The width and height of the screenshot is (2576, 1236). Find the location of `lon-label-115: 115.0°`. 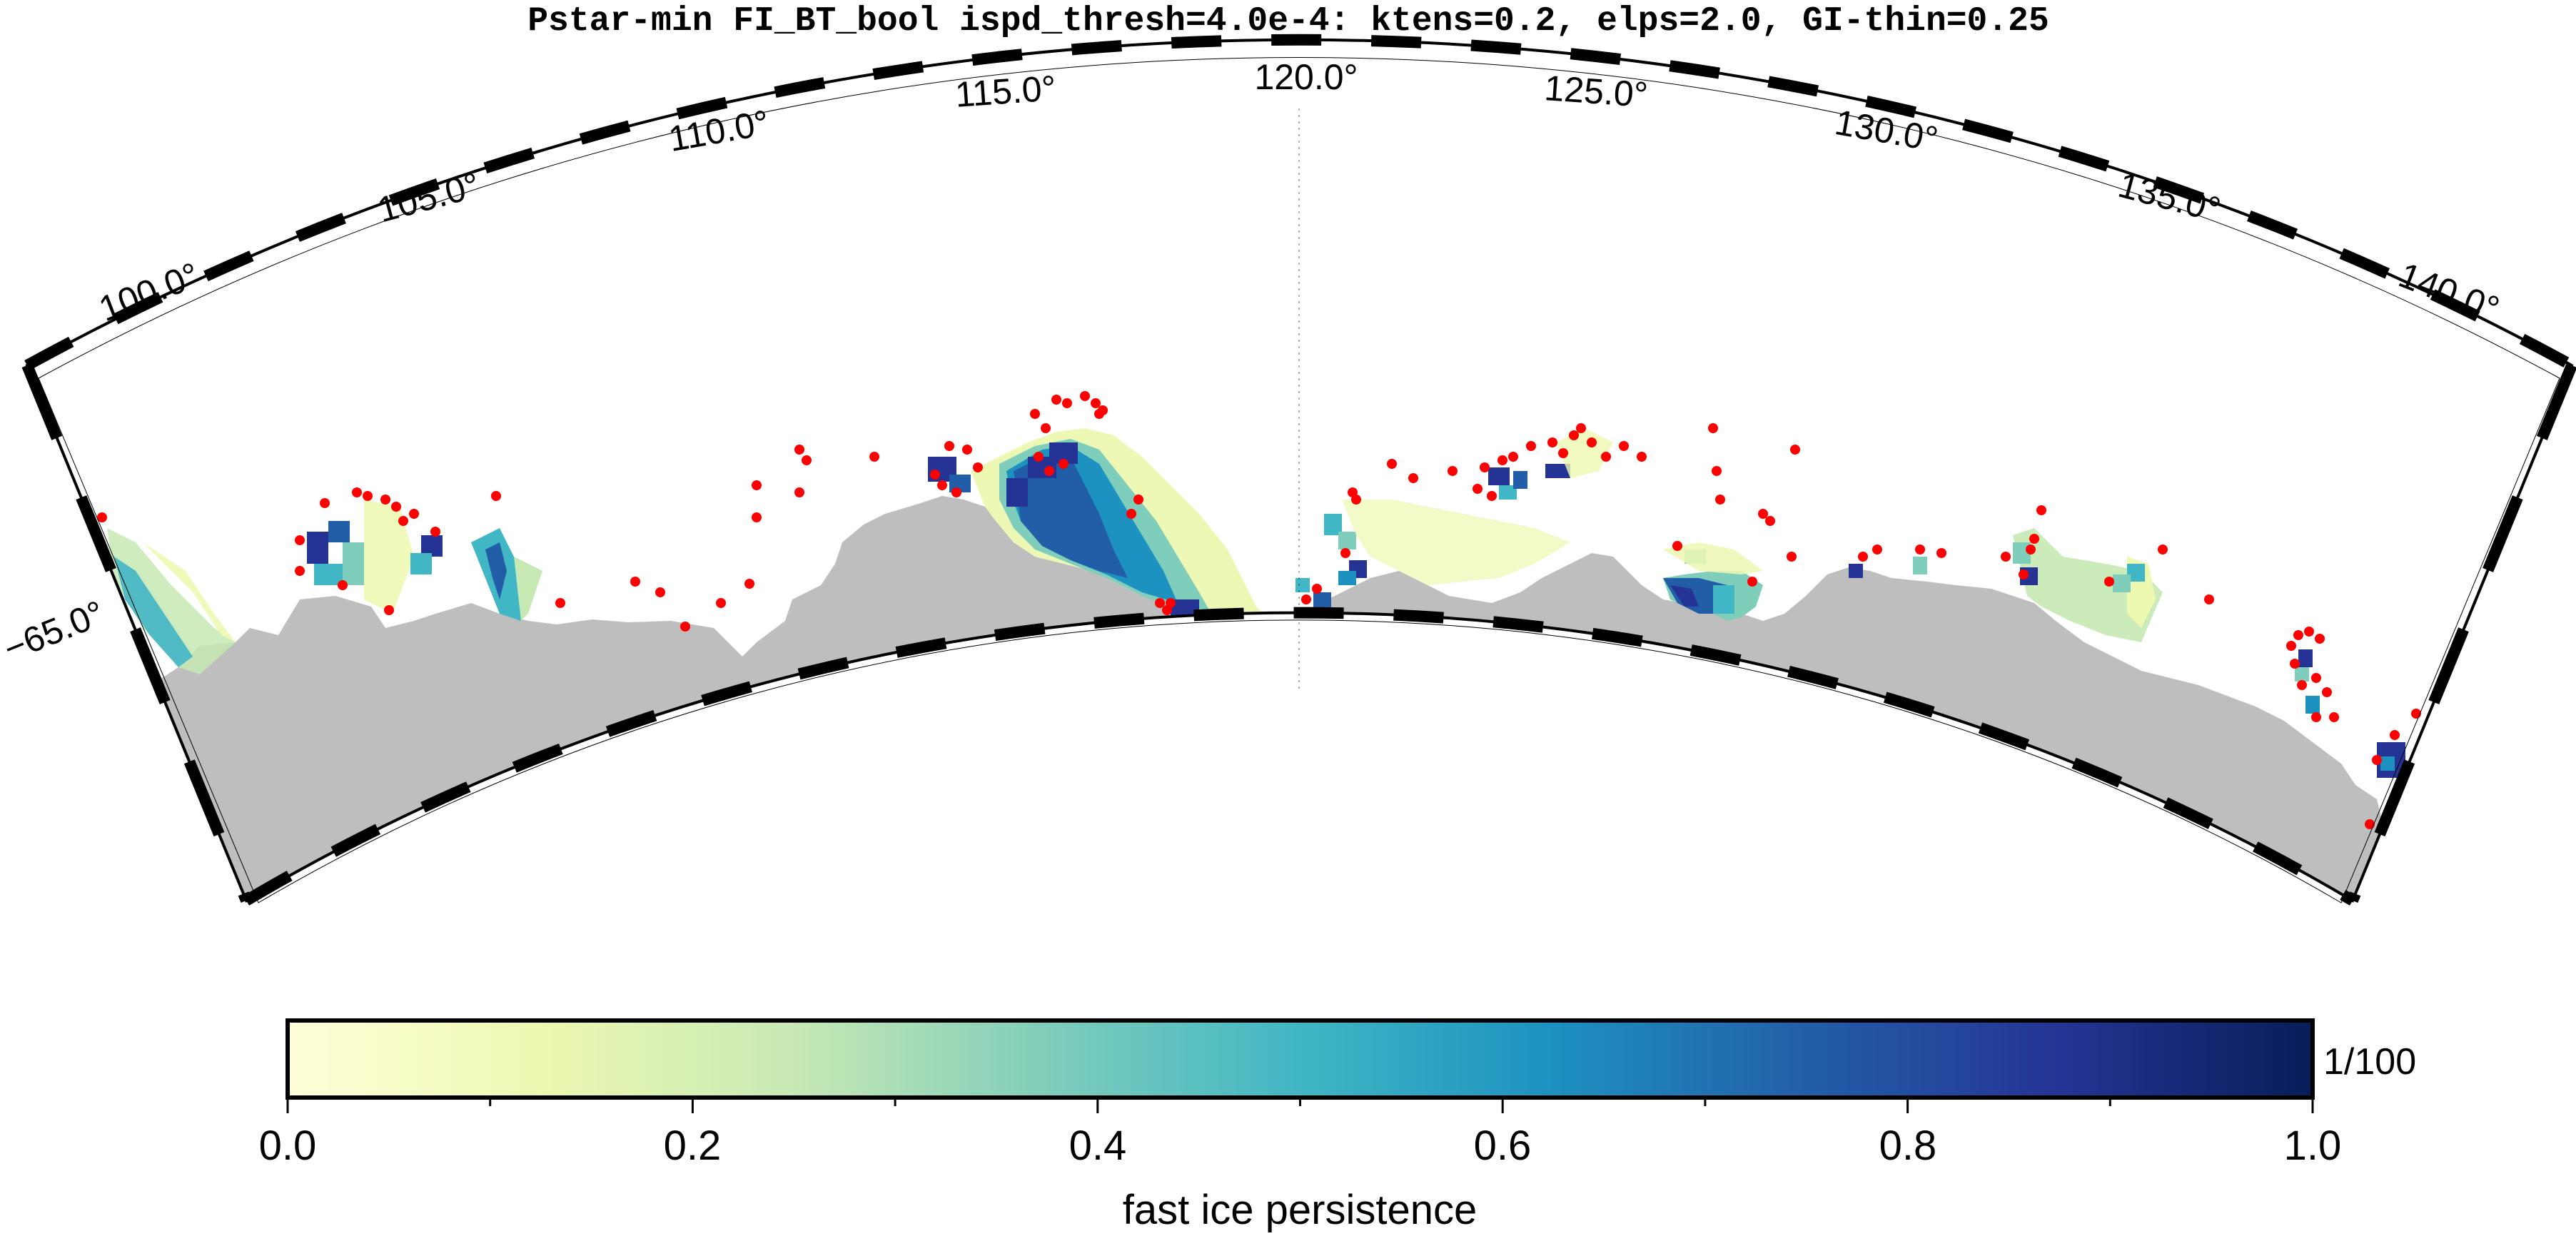

lon-label-115: 115.0° is located at coordinates (1005, 91).